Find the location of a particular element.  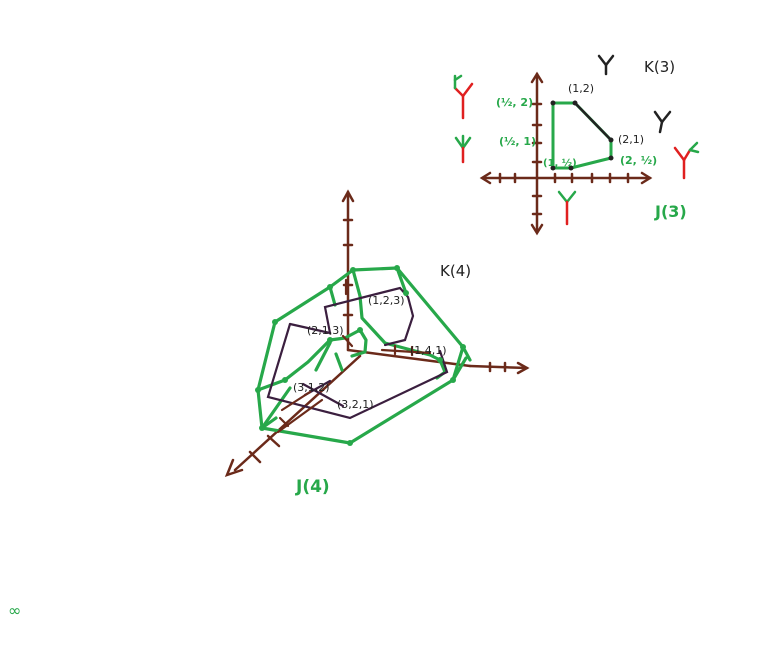

small-title: K(3) is located at coordinates (659, 67).